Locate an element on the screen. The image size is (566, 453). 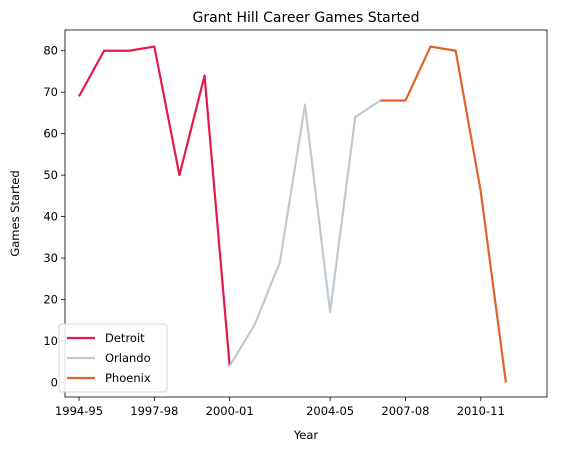
y-tick-label: 60 is located at coordinates (50, 134).